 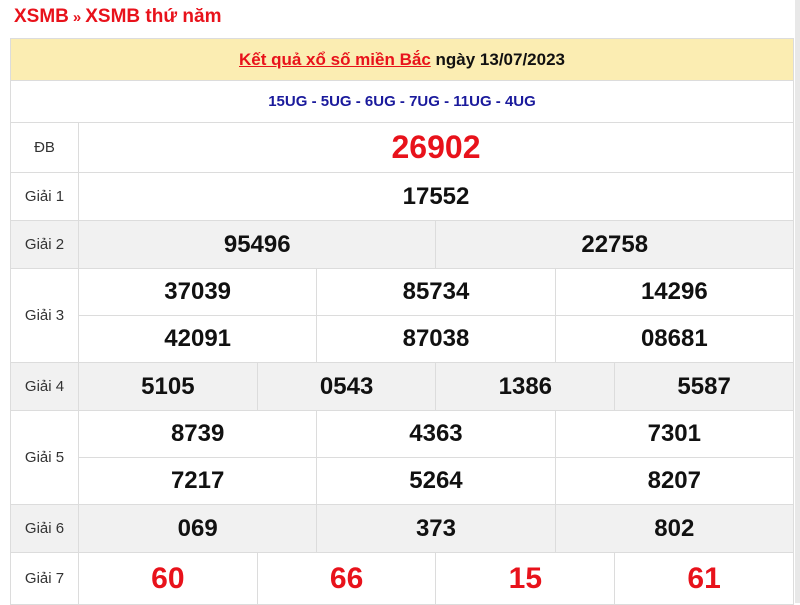 What do you see at coordinates (436, 292) in the screenshot?
I see `prize-number: 85734` at bounding box center [436, 292].